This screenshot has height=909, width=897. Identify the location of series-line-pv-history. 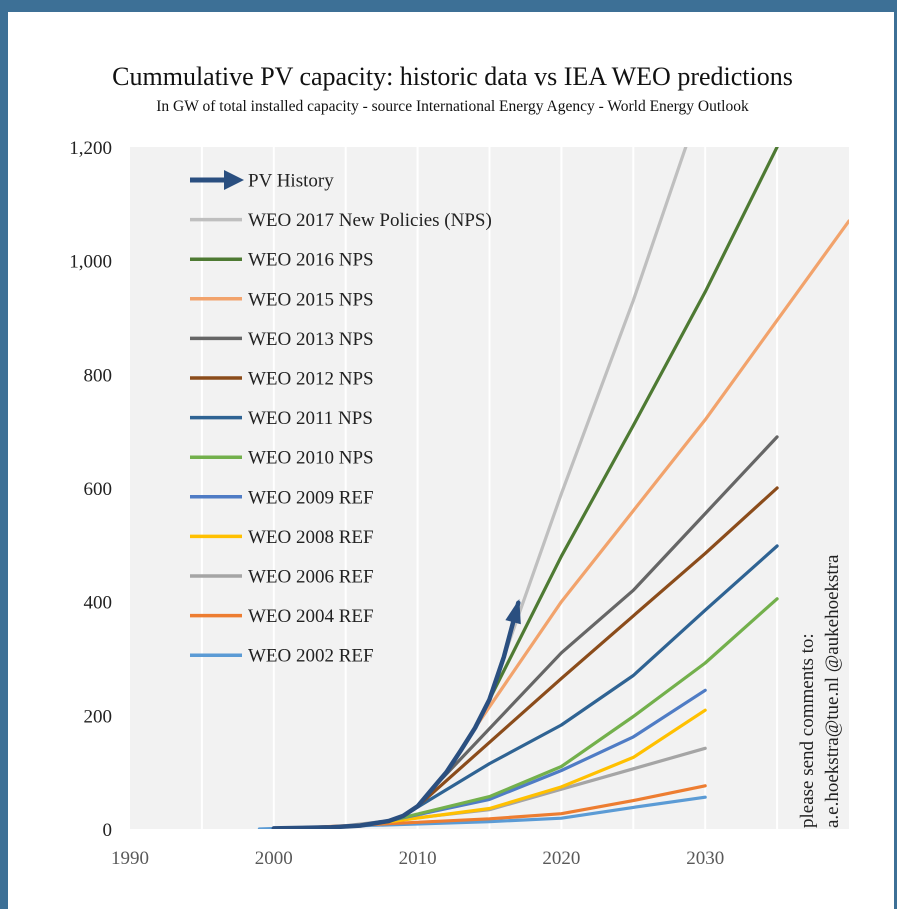
(396, 714).